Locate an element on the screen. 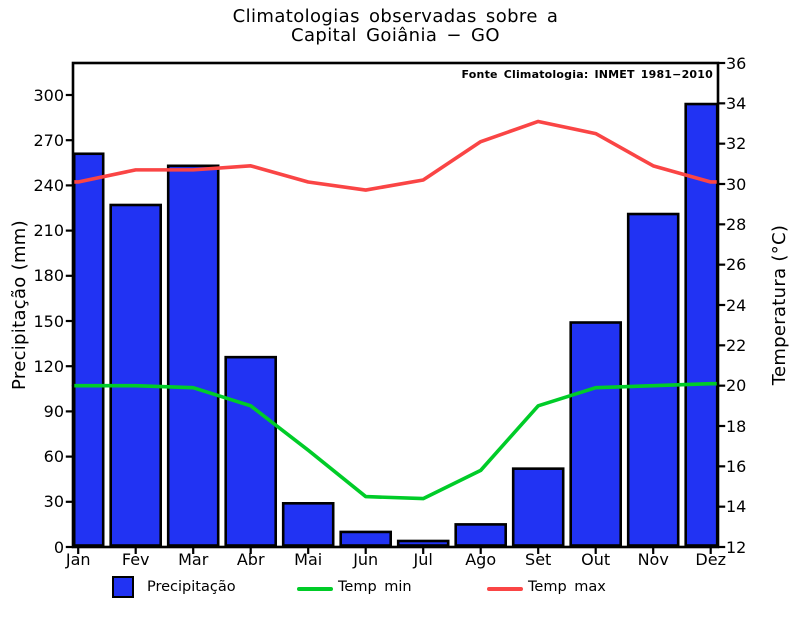  bar-ago is located at coordinates (481, 535).